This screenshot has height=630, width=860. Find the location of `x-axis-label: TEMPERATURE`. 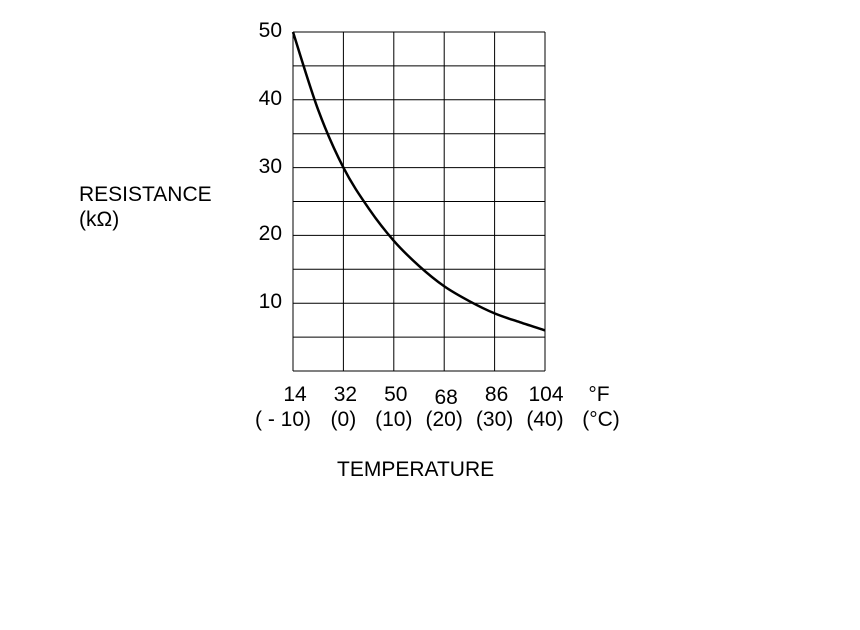

x-axis-label: TEMPERATURE is located at coordinates (416, 469).